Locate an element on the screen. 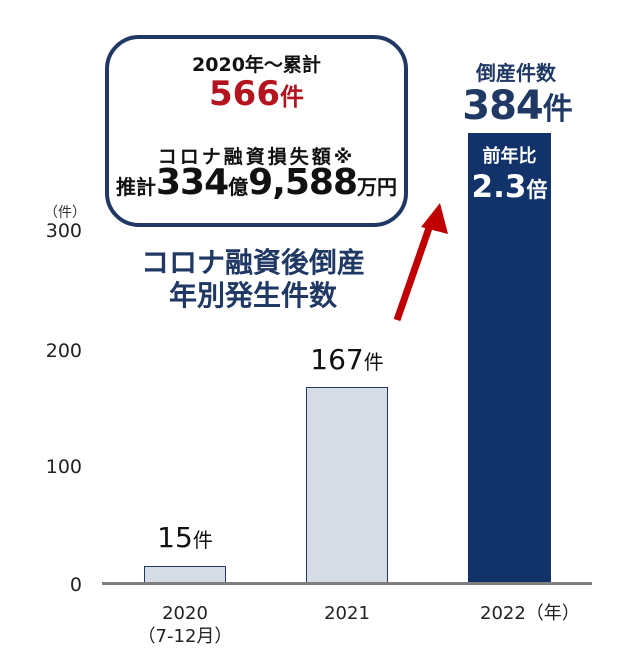 This screenshot has height=662, width=618. x-label-year: 2021 is located at coordinates (347, 613).